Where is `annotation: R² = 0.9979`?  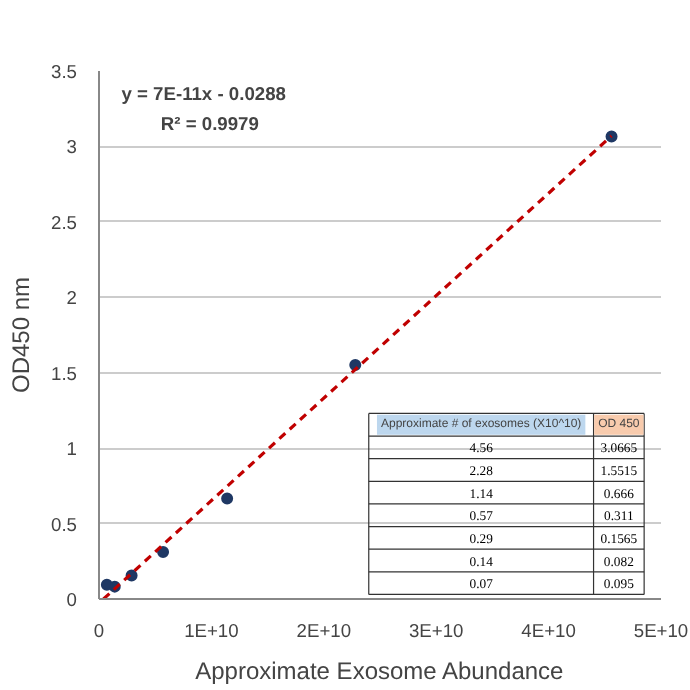 annotation: R² = 0.9979 is located at coordinates (209, 124).